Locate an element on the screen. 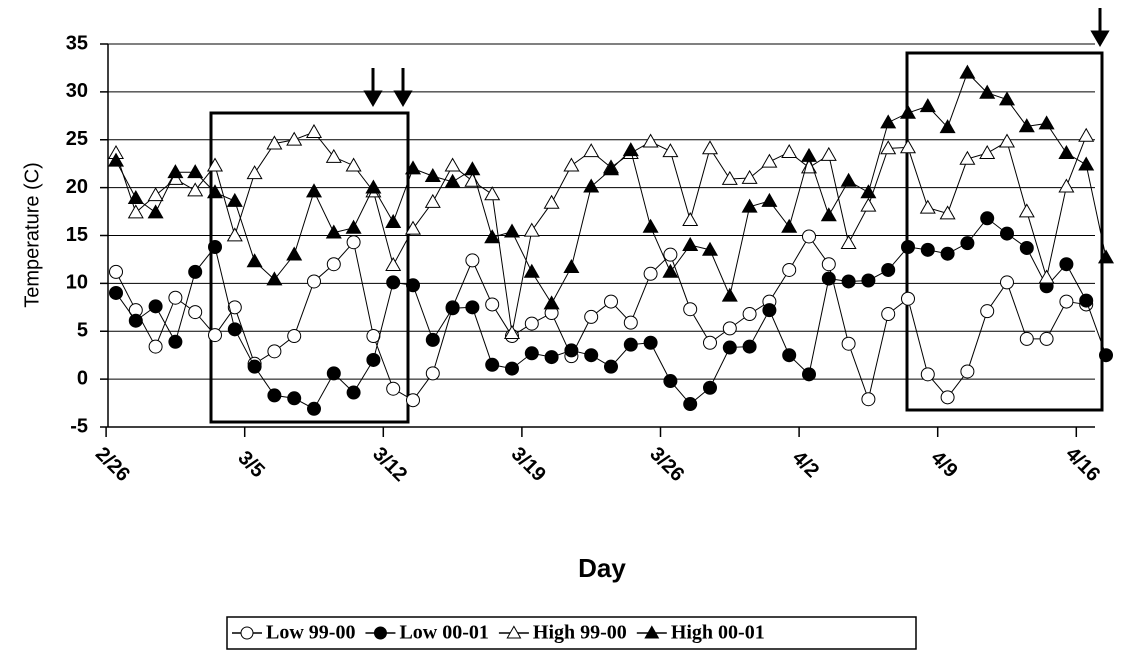 The height and width of the screenshot is (650, 1145). legend-label: Low 00-01 is located at coordinates (443, 633).